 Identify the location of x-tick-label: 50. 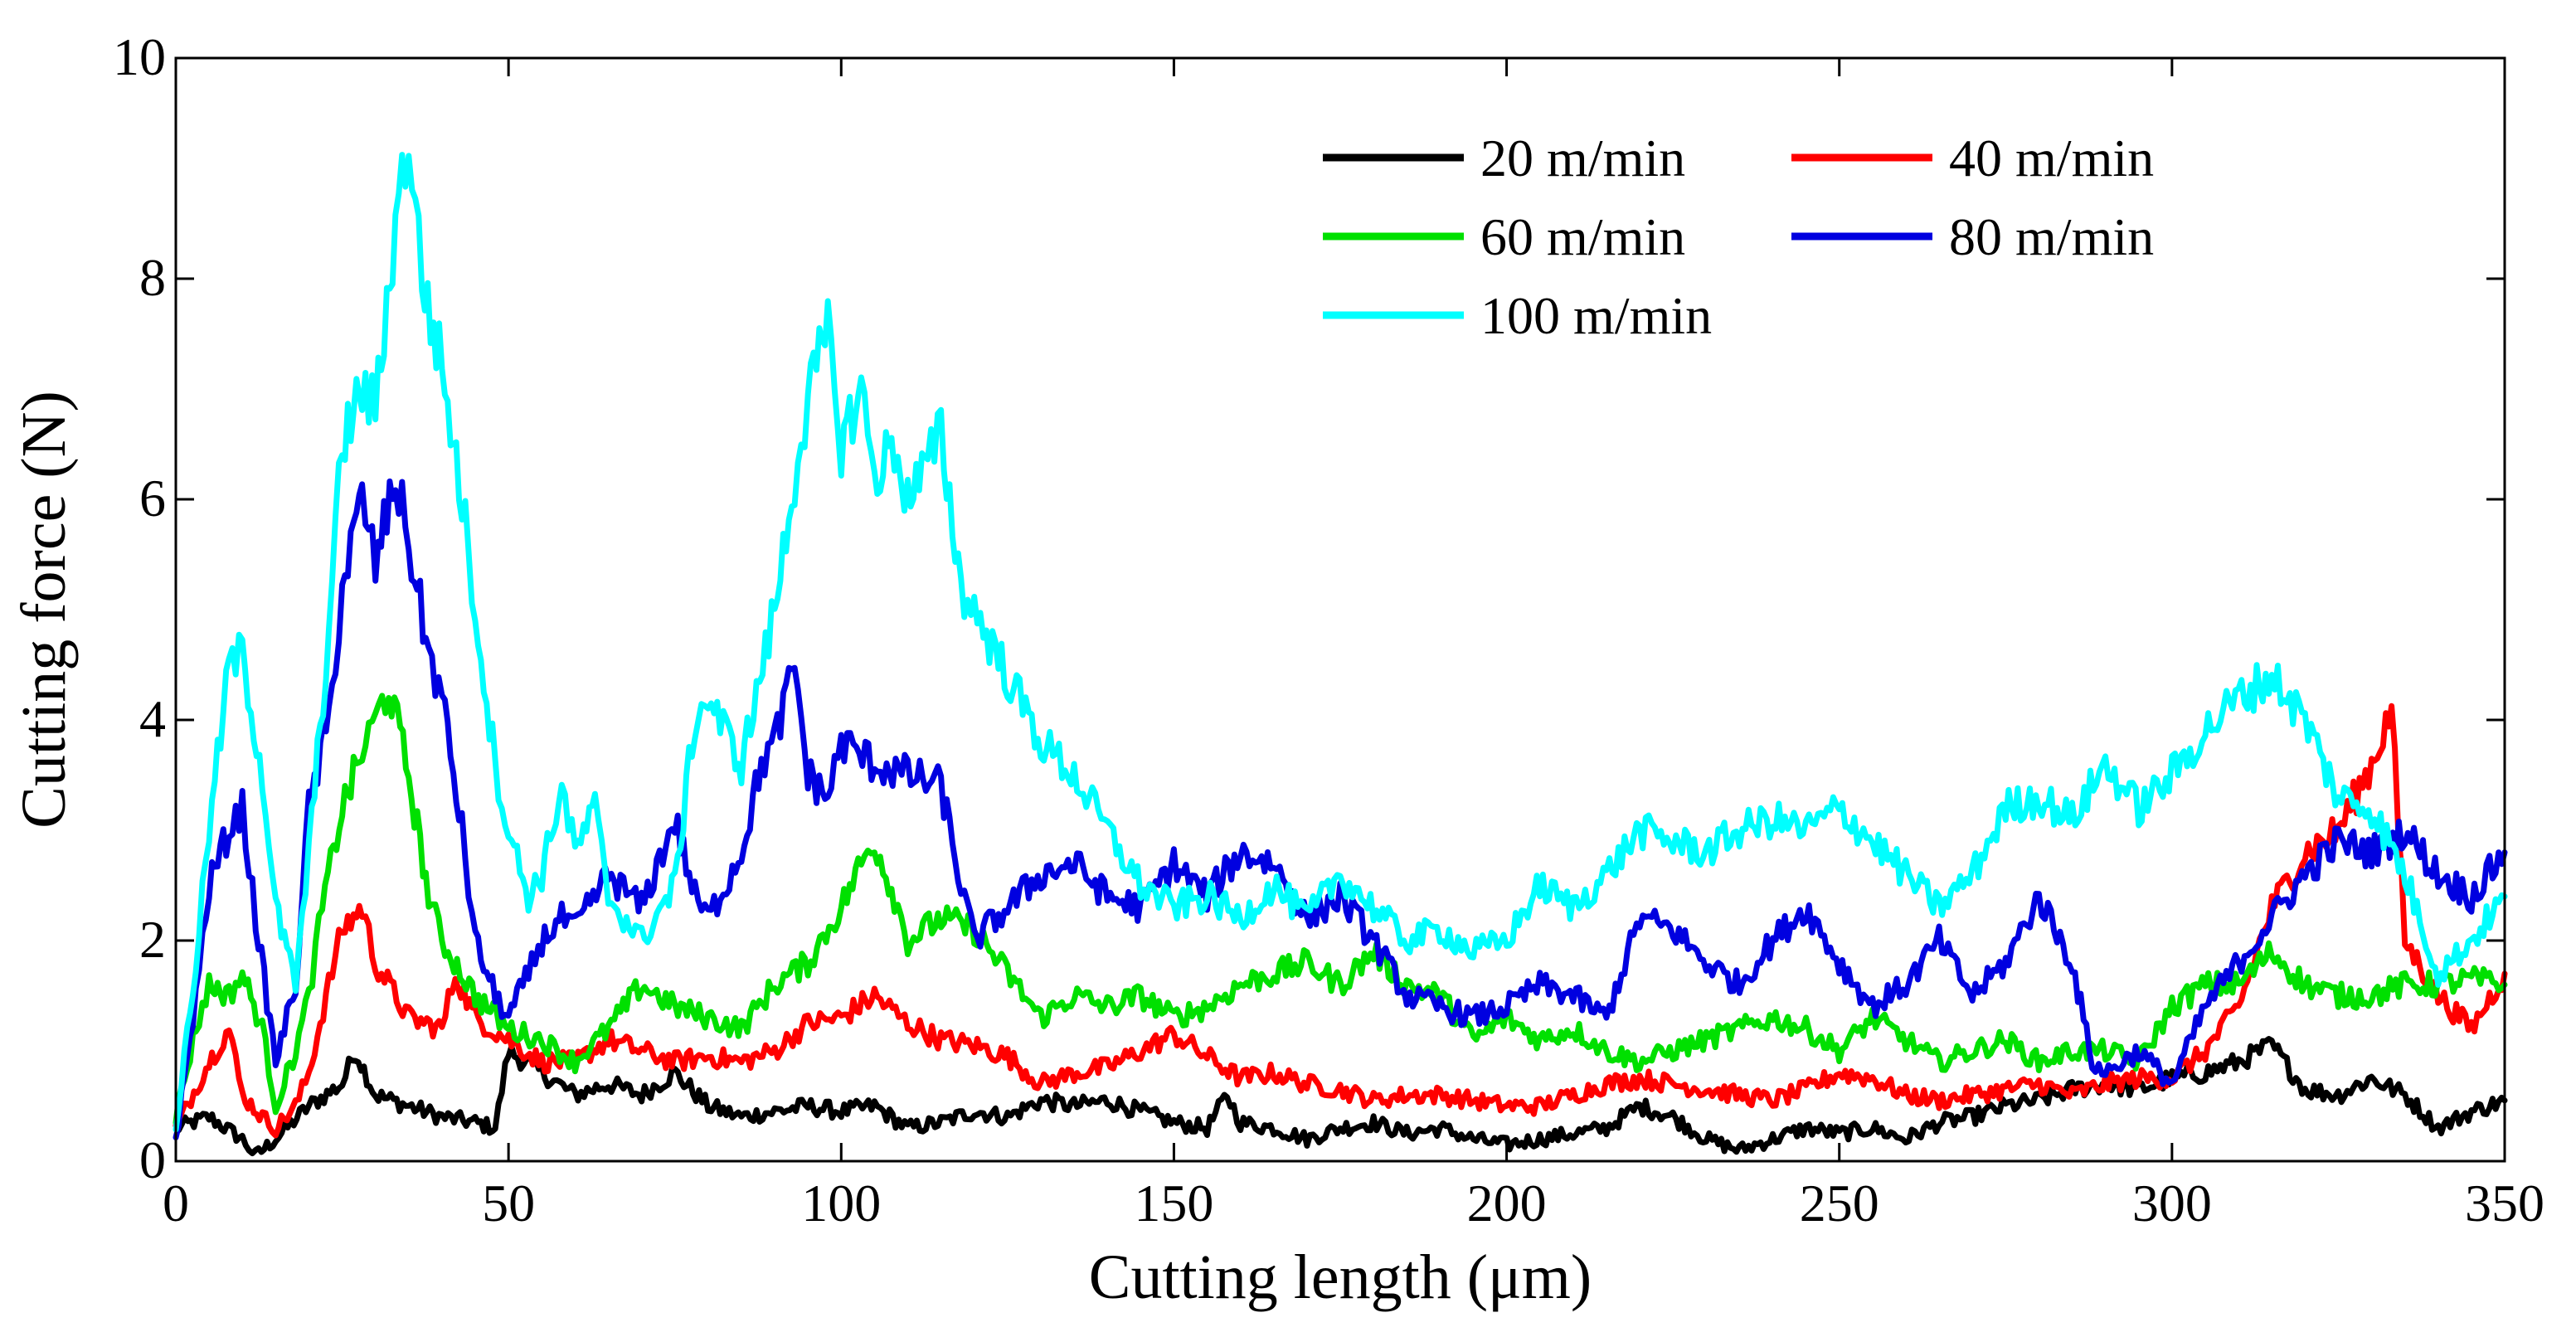
(509, 1203).